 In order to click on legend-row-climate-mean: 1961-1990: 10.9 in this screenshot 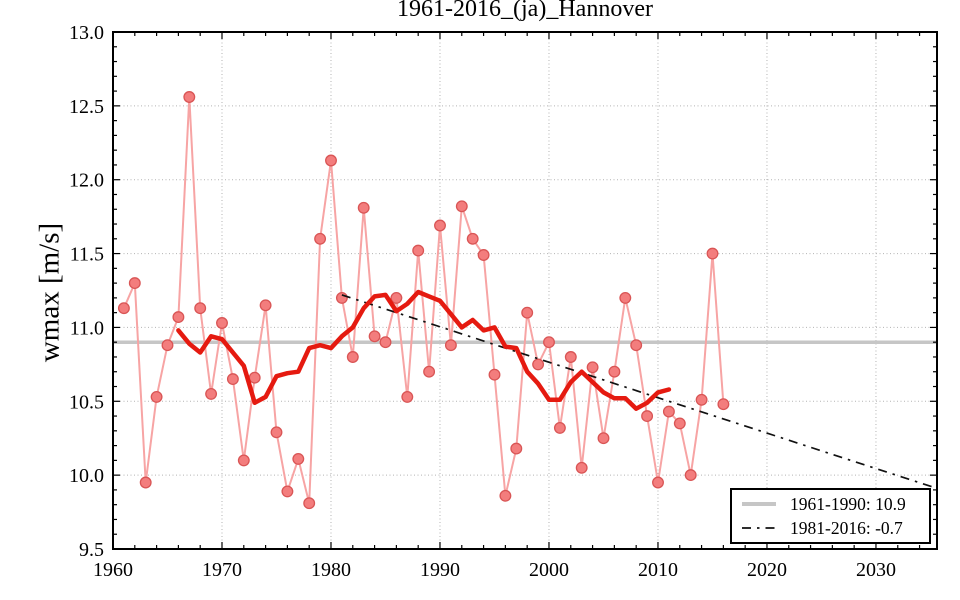, I will do `click(830, 504)`.